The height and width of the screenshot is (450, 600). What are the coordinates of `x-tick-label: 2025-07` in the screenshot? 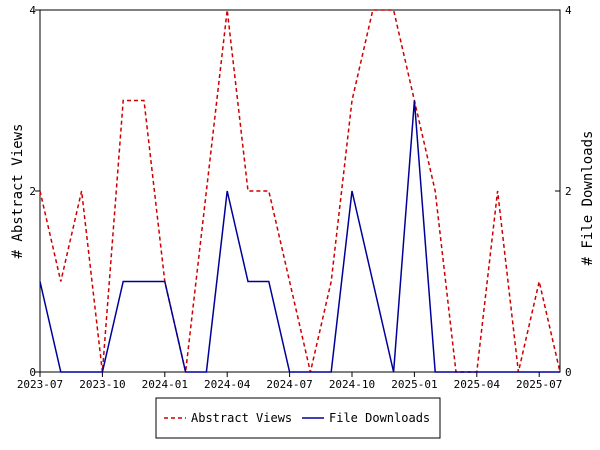 It's located at (539, 384).